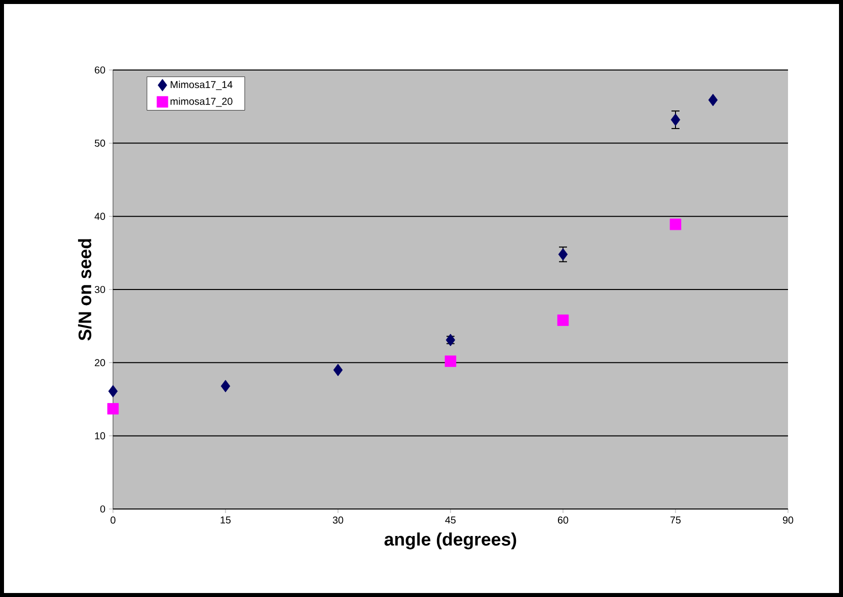 Image resolution: width=843 pixels, height=597 pixels. I want to click on y-tick-label: 60, so click(100, 70).